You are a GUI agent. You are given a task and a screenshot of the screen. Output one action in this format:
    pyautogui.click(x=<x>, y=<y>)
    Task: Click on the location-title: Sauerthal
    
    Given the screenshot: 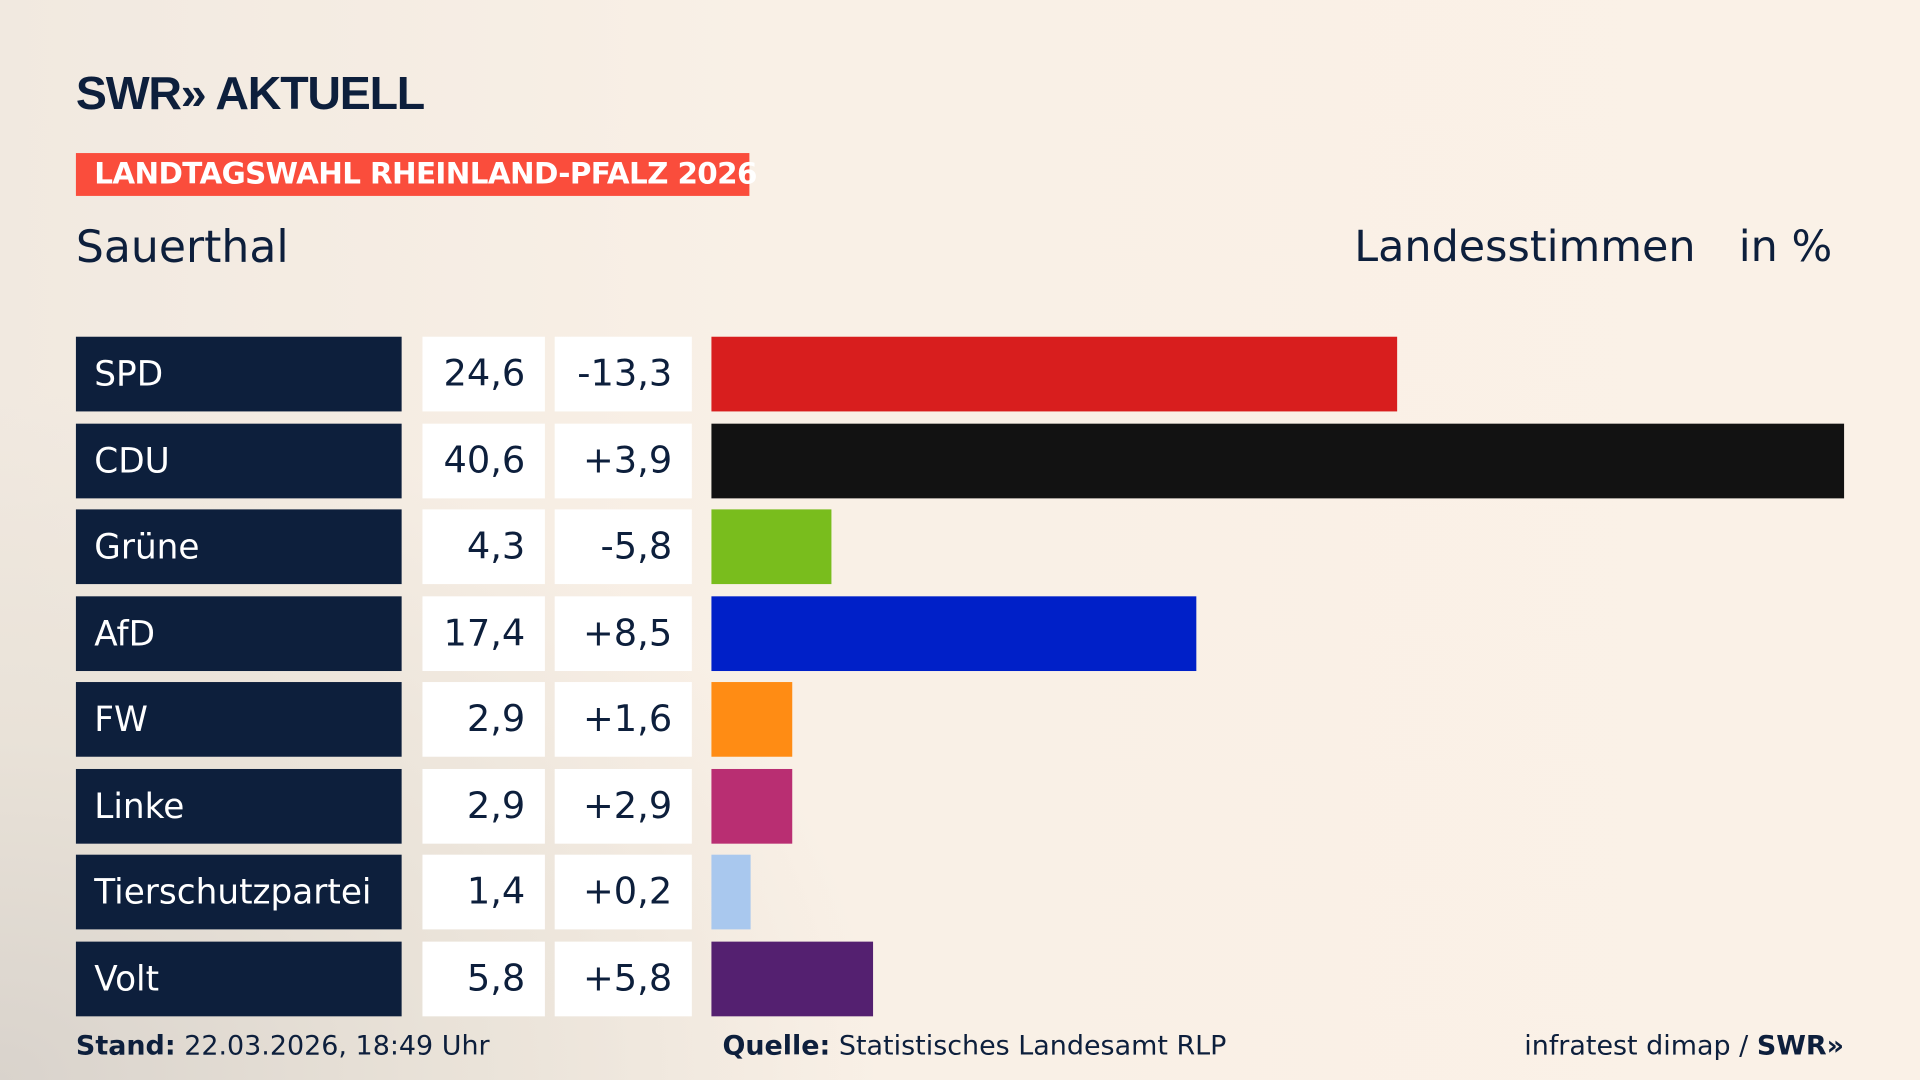 What is the action you would take?
    pyautogui.click(x=182, y=248)
    